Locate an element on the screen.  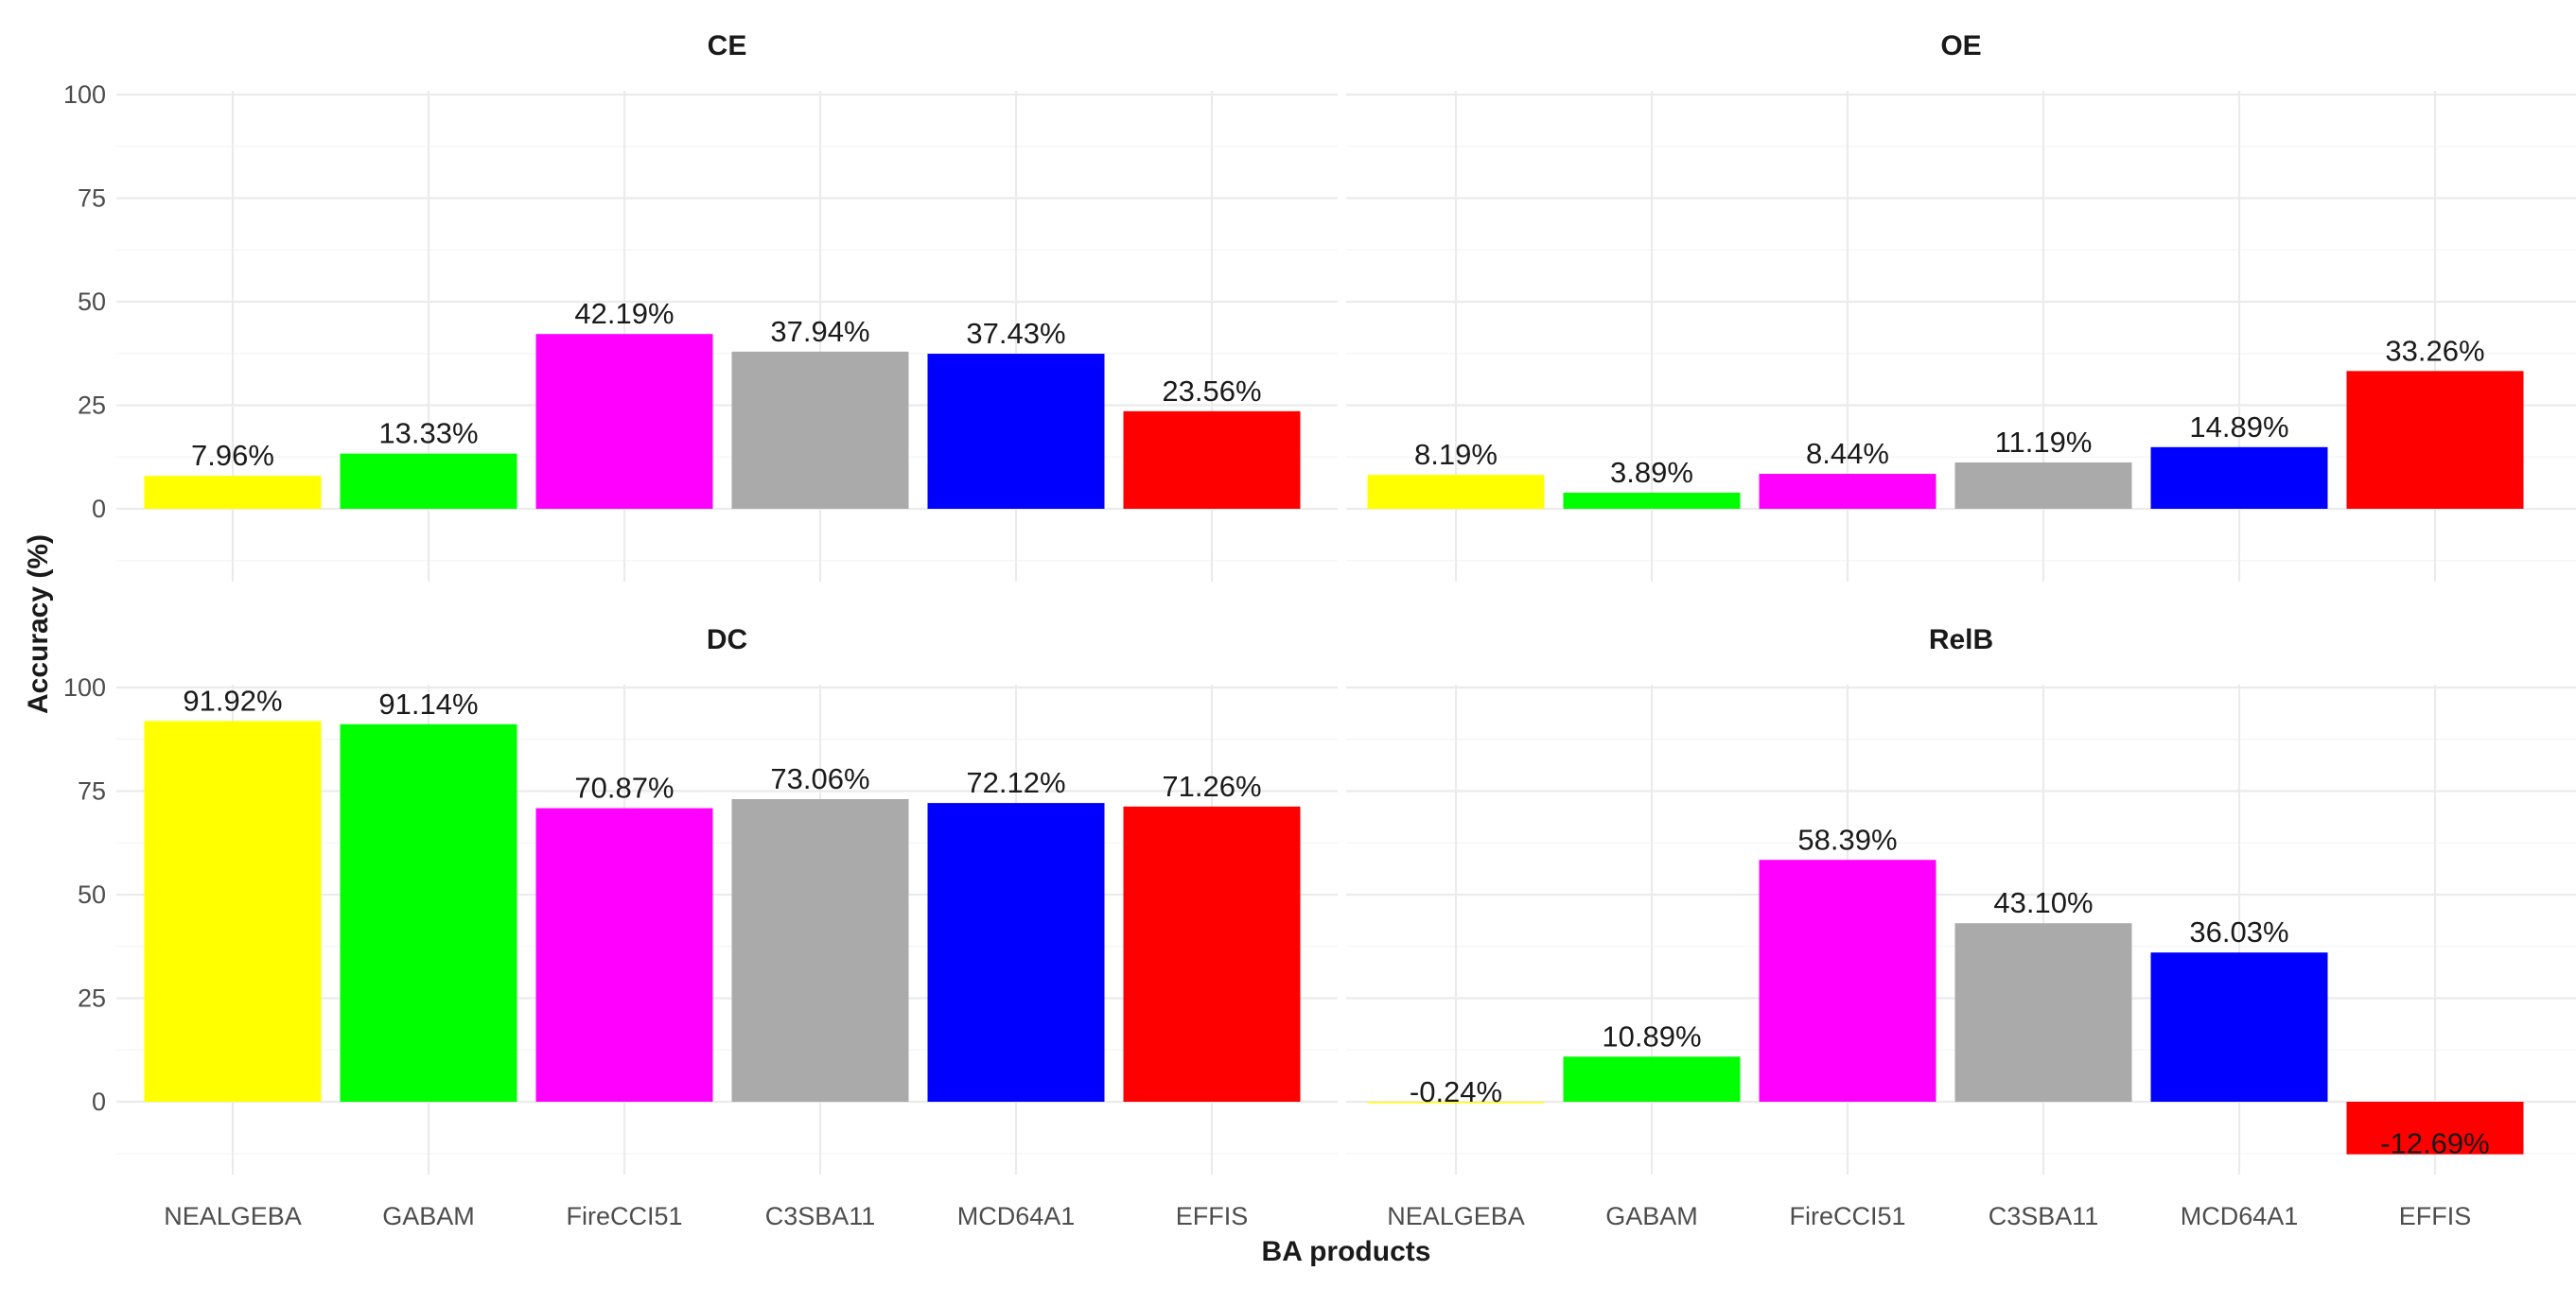
data-label: 43.10% is located at coordinates (2043, 902).